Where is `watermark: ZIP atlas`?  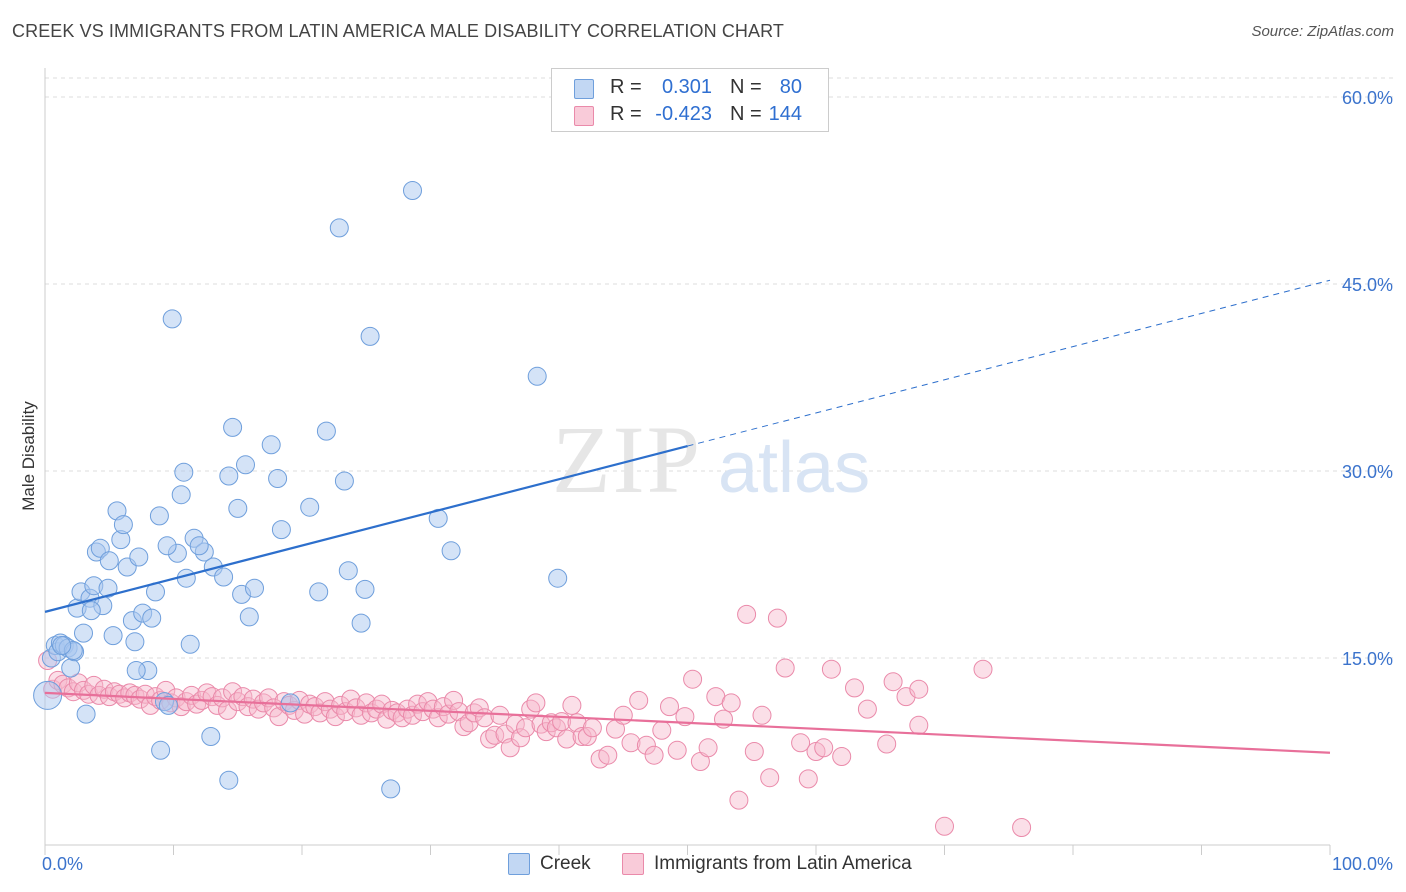
watermark: ZIP atlas is located at coordinates (711, 459).